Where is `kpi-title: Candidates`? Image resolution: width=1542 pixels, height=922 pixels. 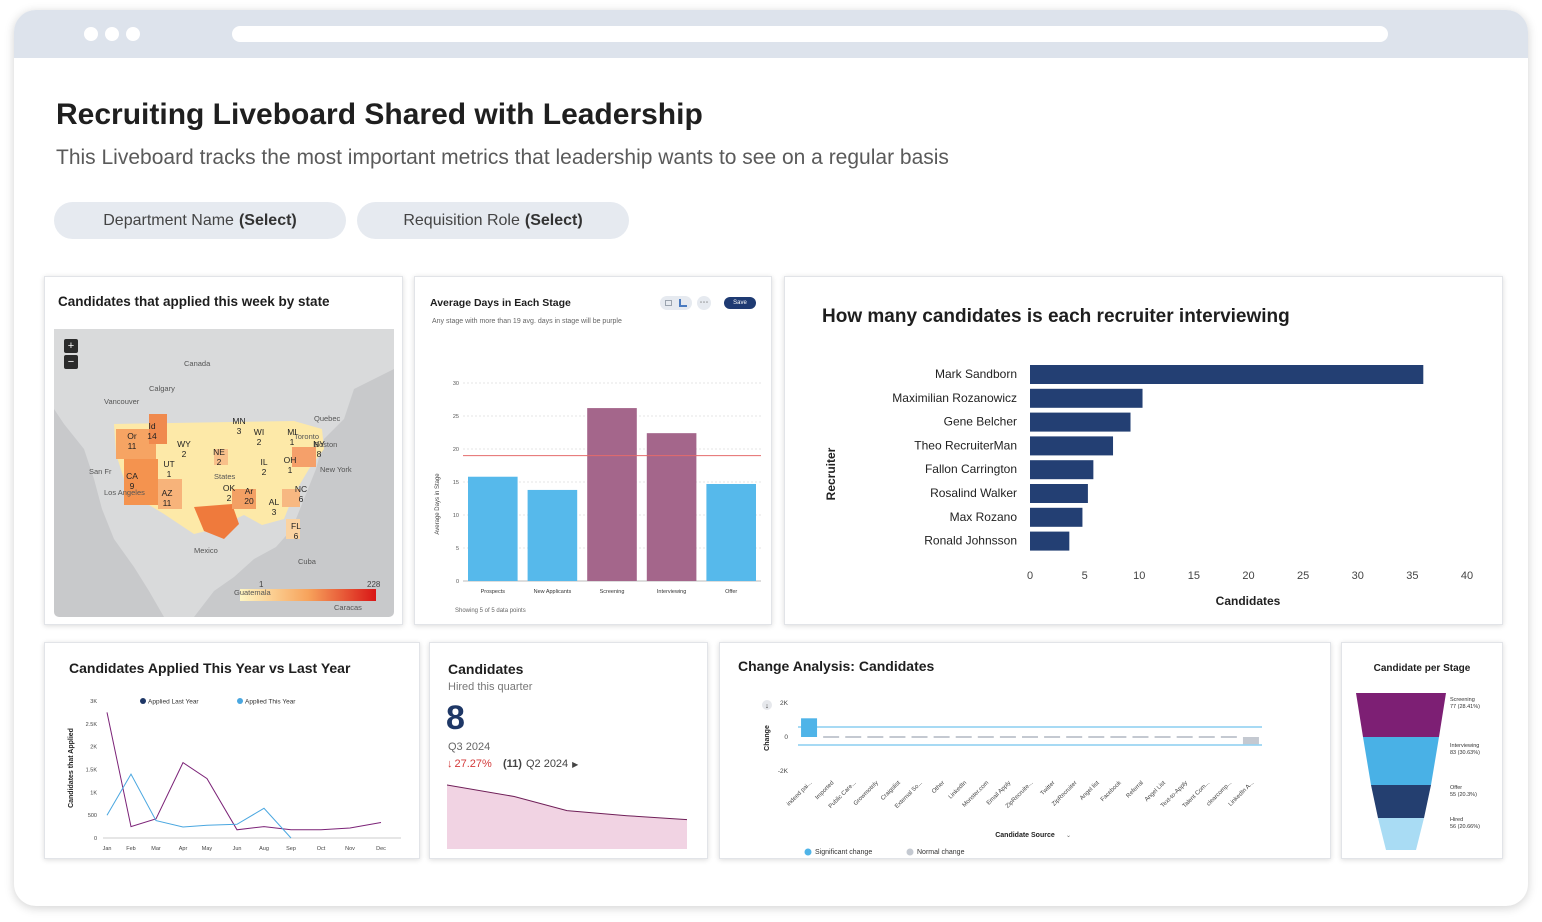
kpi-title: Candidates is located at coordinates (486, 669).